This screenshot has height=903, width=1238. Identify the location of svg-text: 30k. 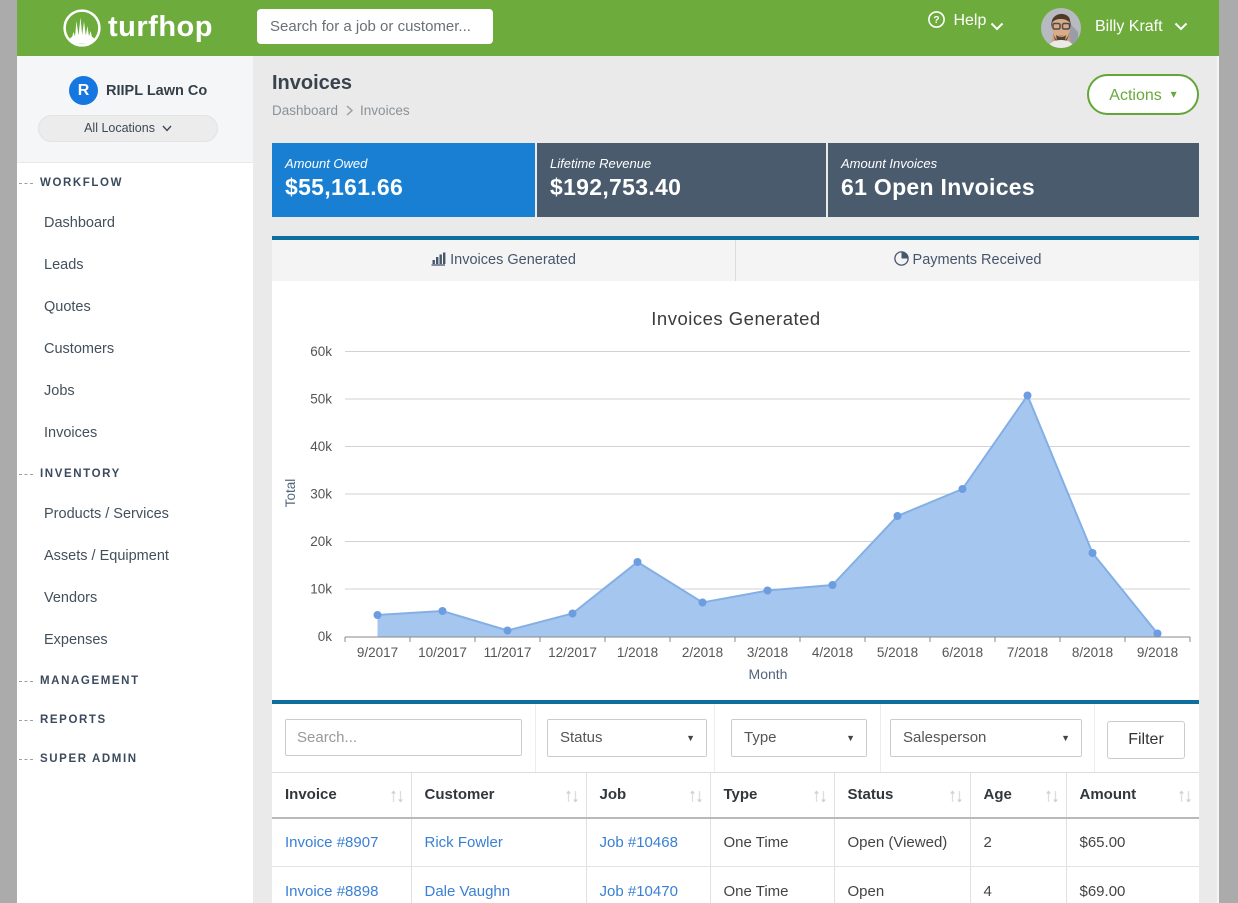
(321, 494).